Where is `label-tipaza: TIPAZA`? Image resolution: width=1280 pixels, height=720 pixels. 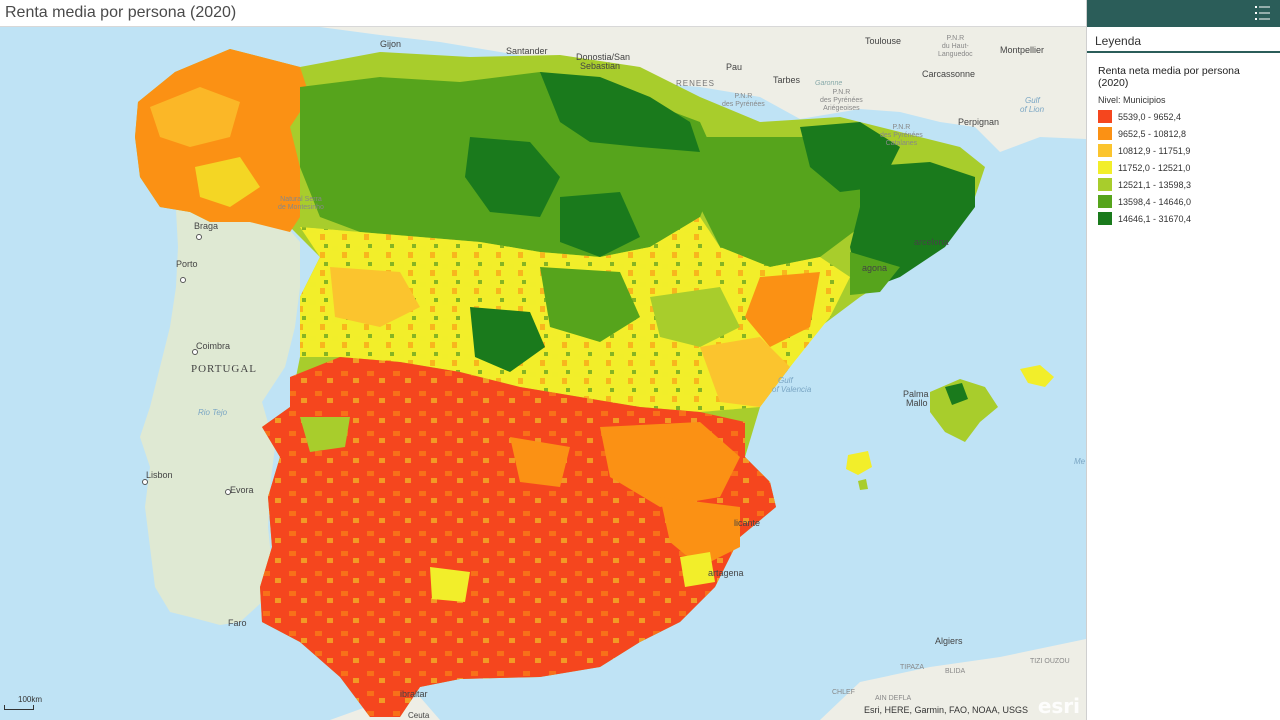 label-tipaza: TIPAZA is located at coordinates (912, 667).